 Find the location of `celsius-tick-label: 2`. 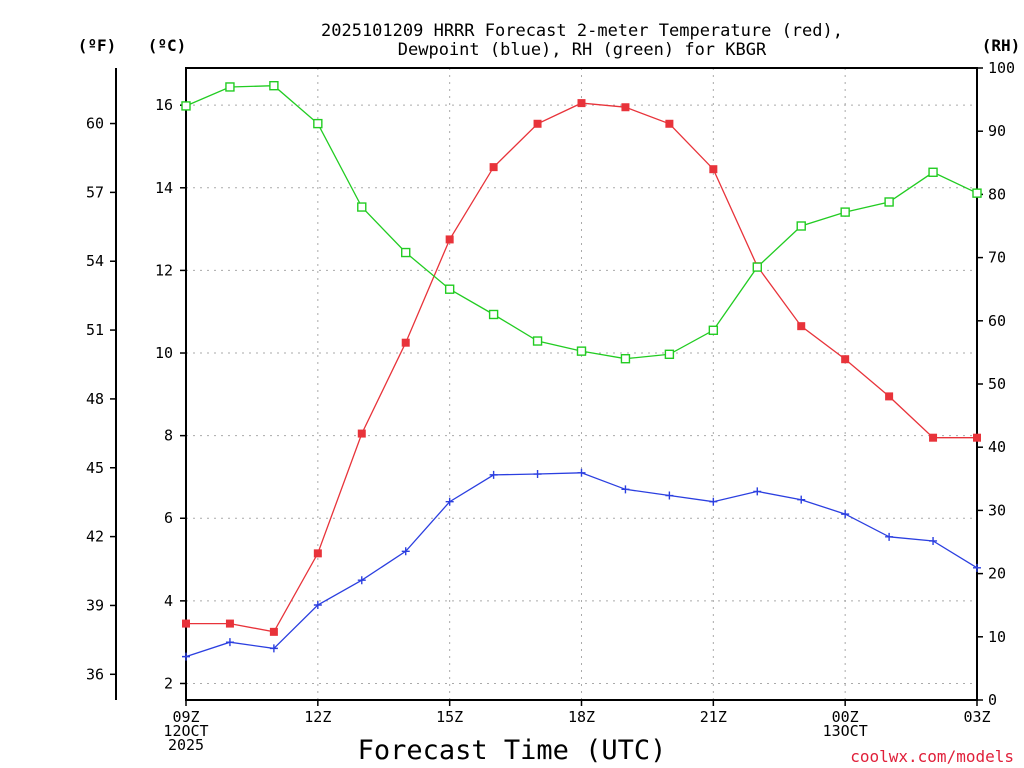

celsius-tick-label: 2 is located at coordinates (168, 683).